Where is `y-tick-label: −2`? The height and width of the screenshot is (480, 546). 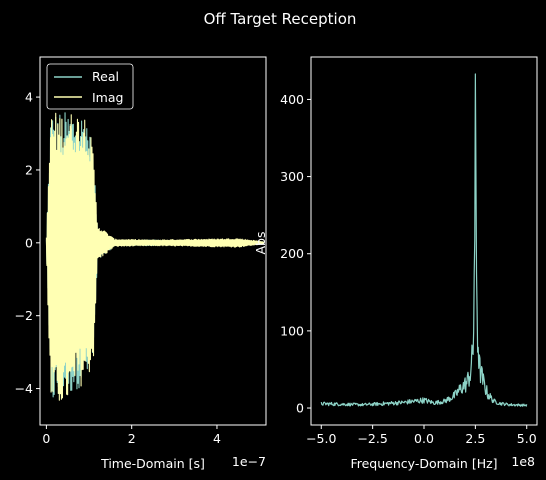
y-tick-label: −2 is located at coordinates (24, 315).